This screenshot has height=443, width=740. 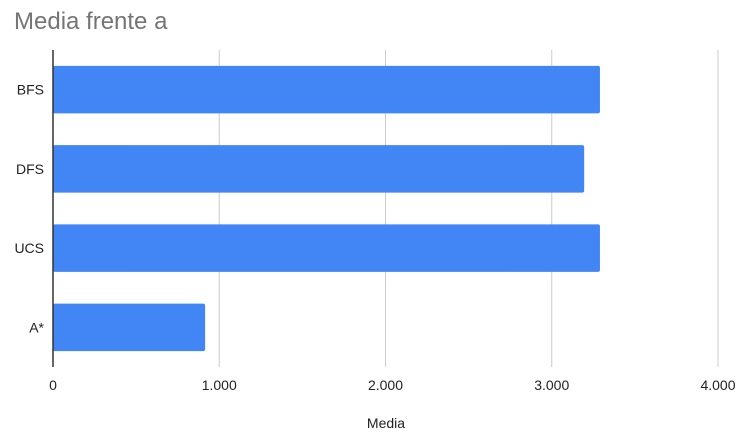 What do you see at coordinates (29, 248) in the screenshot?
I see `category-label: UCS` at bounding box center [29, 248].